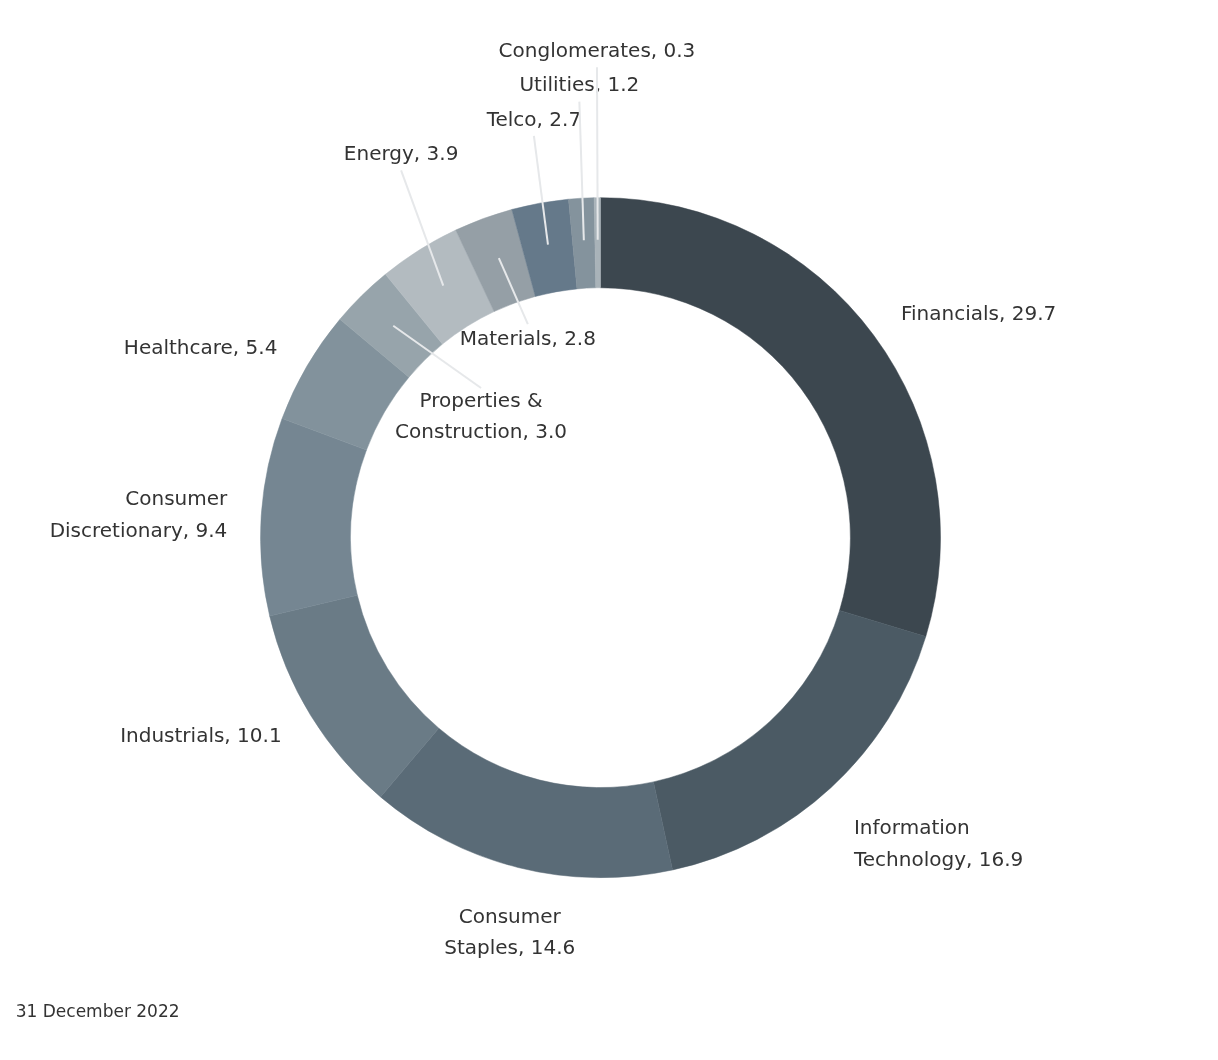  I want to click on slice-label: Properties & Construction, 3.0, so click(481, 415).